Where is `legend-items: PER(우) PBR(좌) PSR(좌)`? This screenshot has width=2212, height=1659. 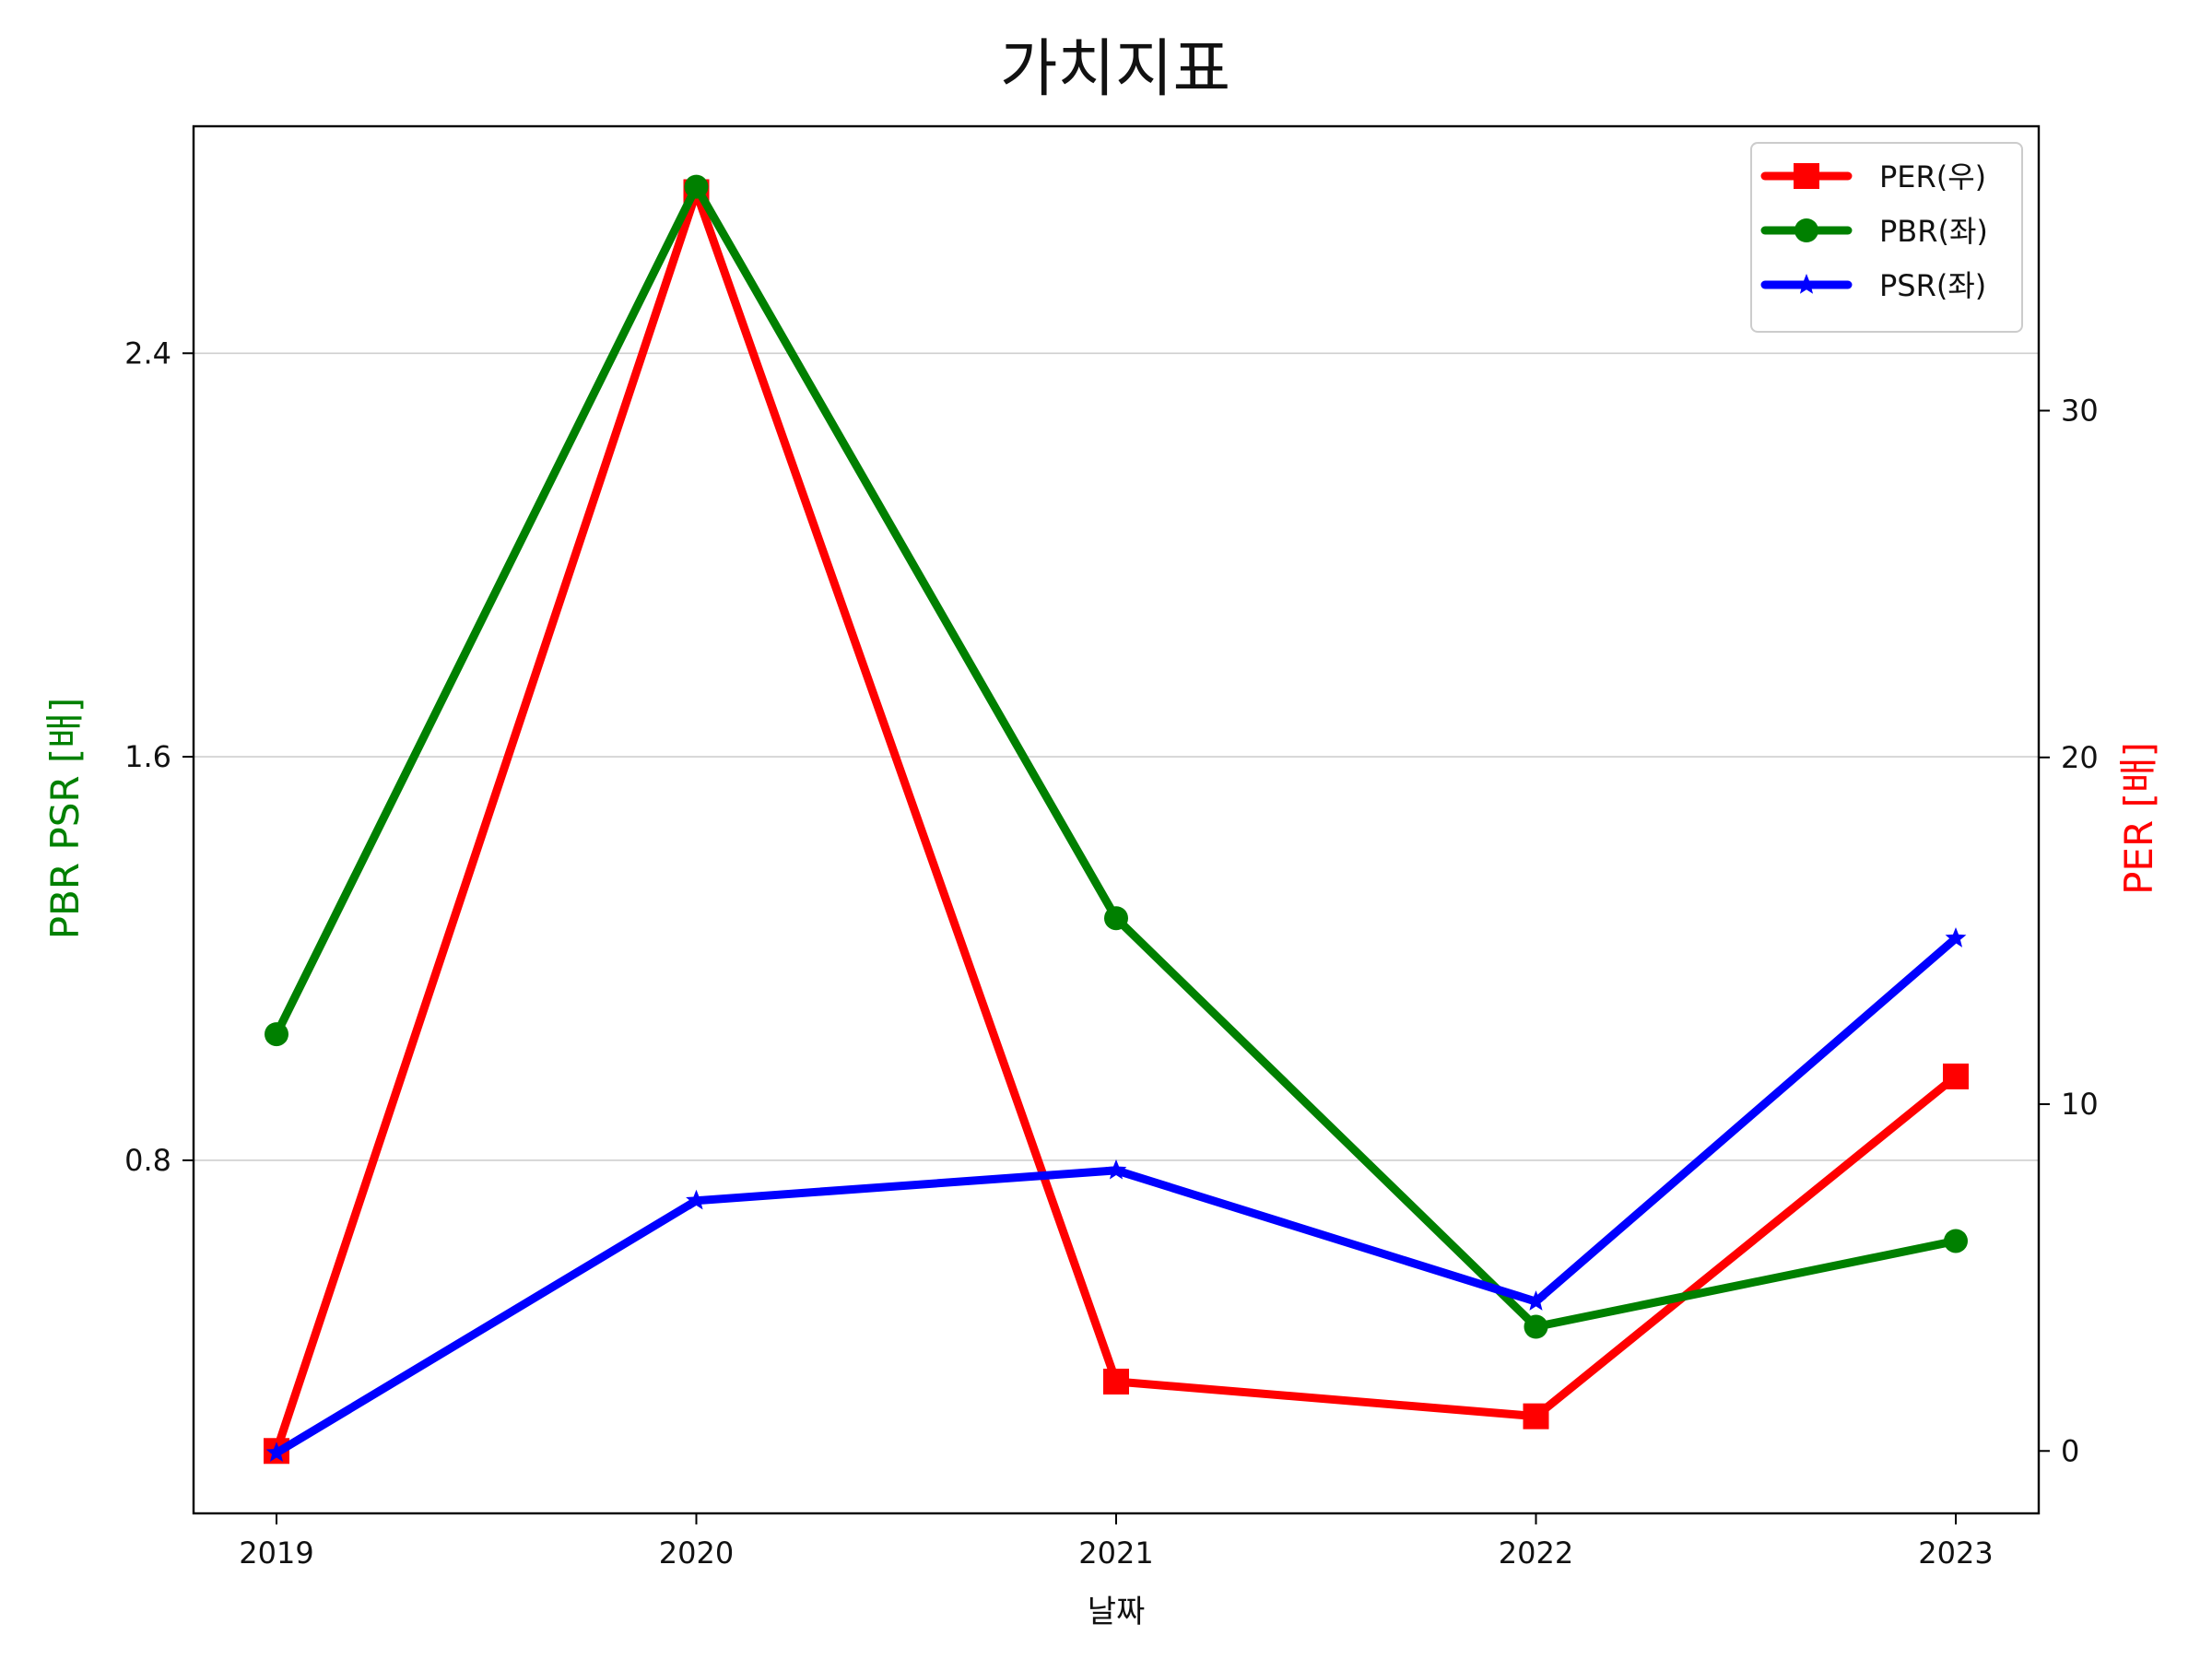 legend-items: PER(우) PBR(좌) PSR(좌) is located at coordinates (1874, 231).